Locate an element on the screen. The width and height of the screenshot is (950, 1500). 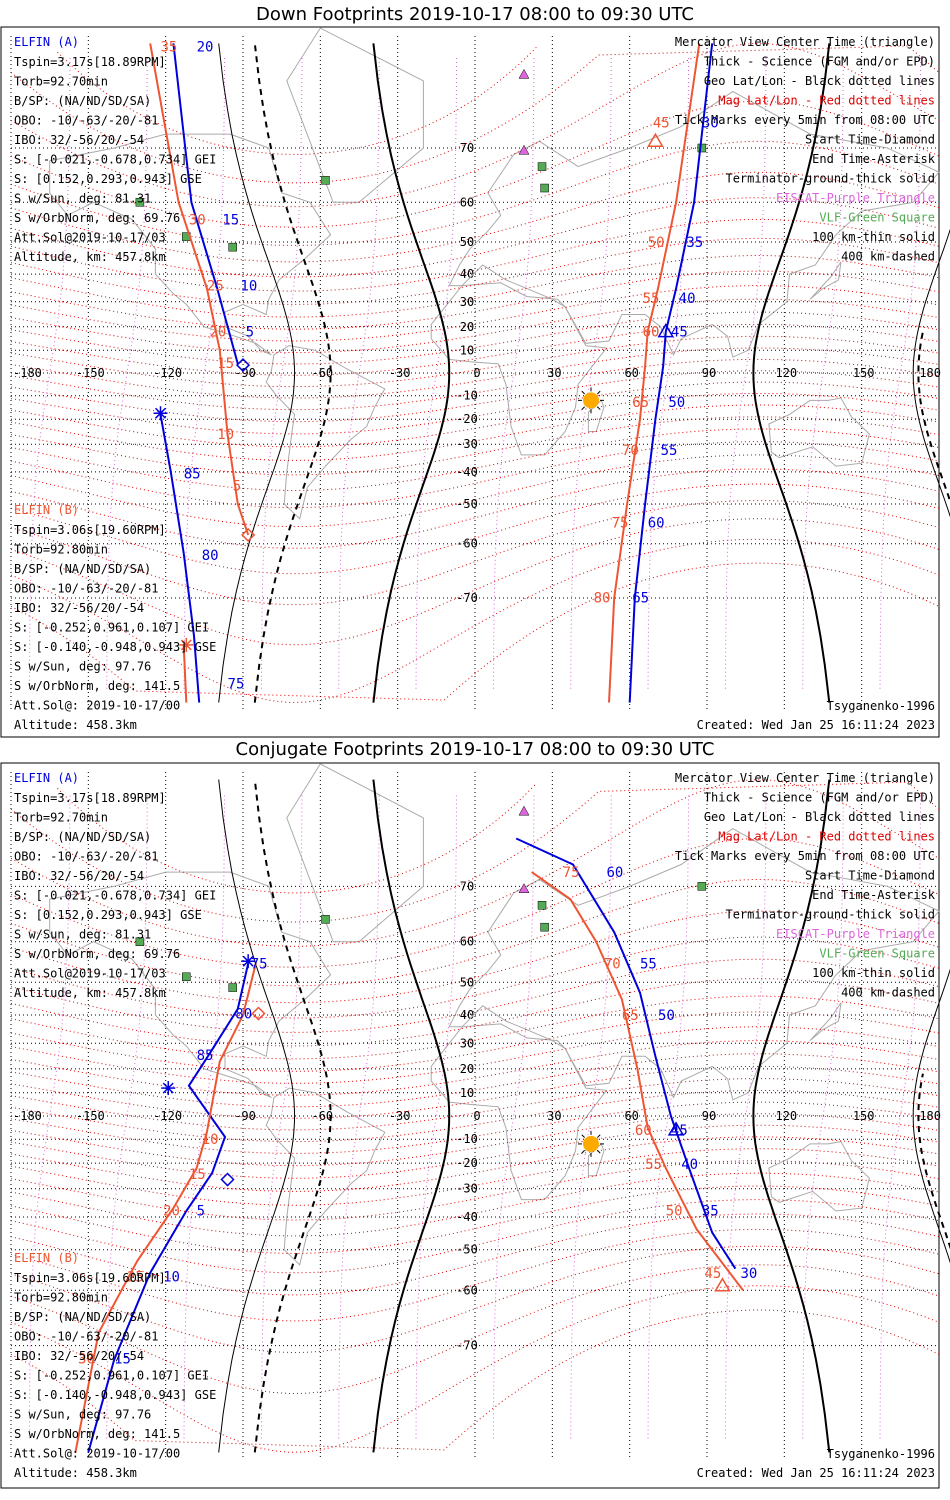
elfin-a-info: Tspin=3.17s[18.89RPM] is located at coordinates (90, 62).